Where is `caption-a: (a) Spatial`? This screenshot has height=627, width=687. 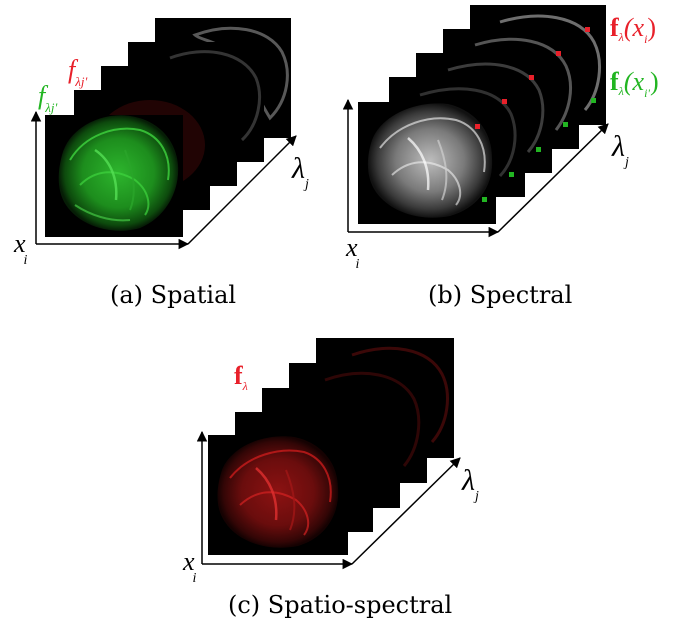 caption-a: (a) Spatial is located at coordinates (173, 295).